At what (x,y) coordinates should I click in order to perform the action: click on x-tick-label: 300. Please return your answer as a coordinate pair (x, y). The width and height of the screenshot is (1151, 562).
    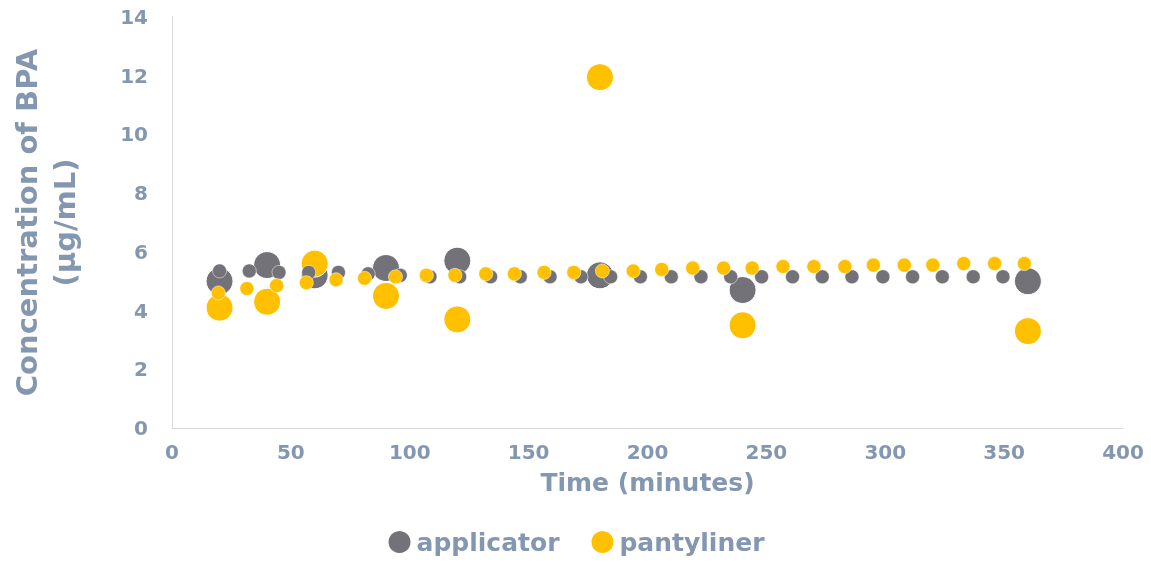
    Looking at the image, I should click on (885, 452).